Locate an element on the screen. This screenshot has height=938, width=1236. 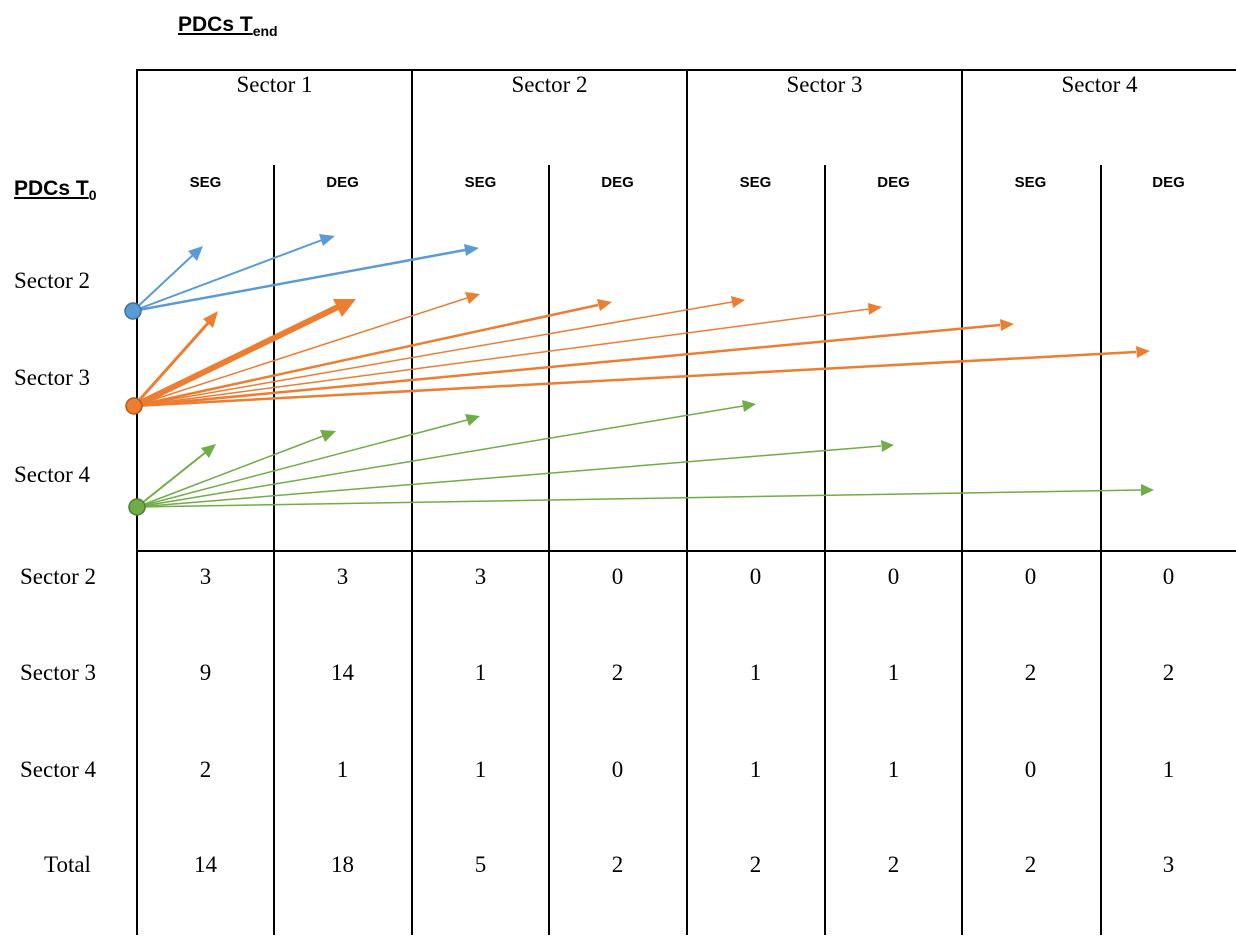
origin-label-sector-4: Sector 4 is located at coordinates (52, 474).